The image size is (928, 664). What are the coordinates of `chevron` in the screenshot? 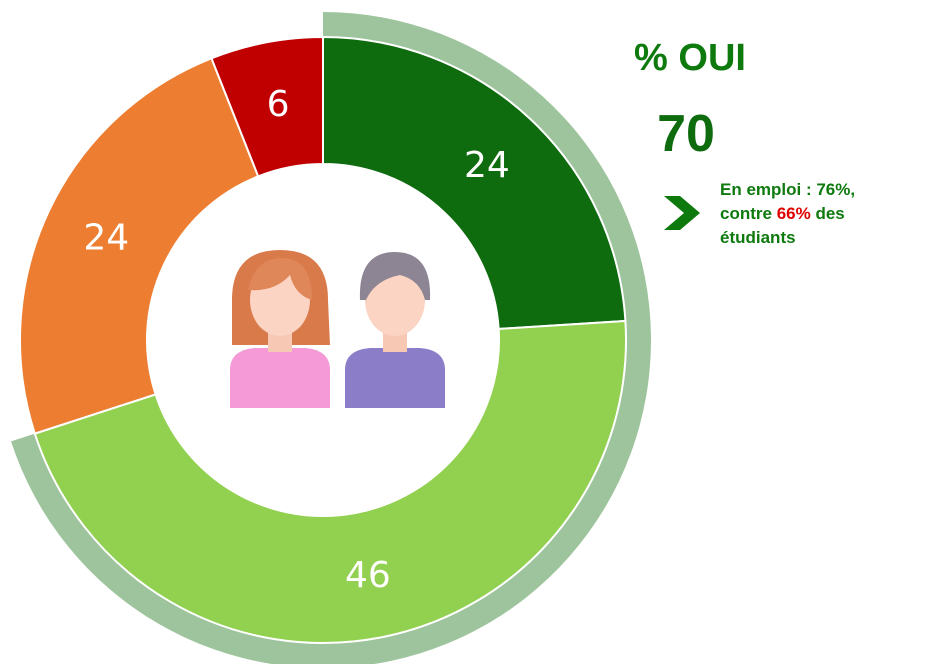 It's located at (682, 213).